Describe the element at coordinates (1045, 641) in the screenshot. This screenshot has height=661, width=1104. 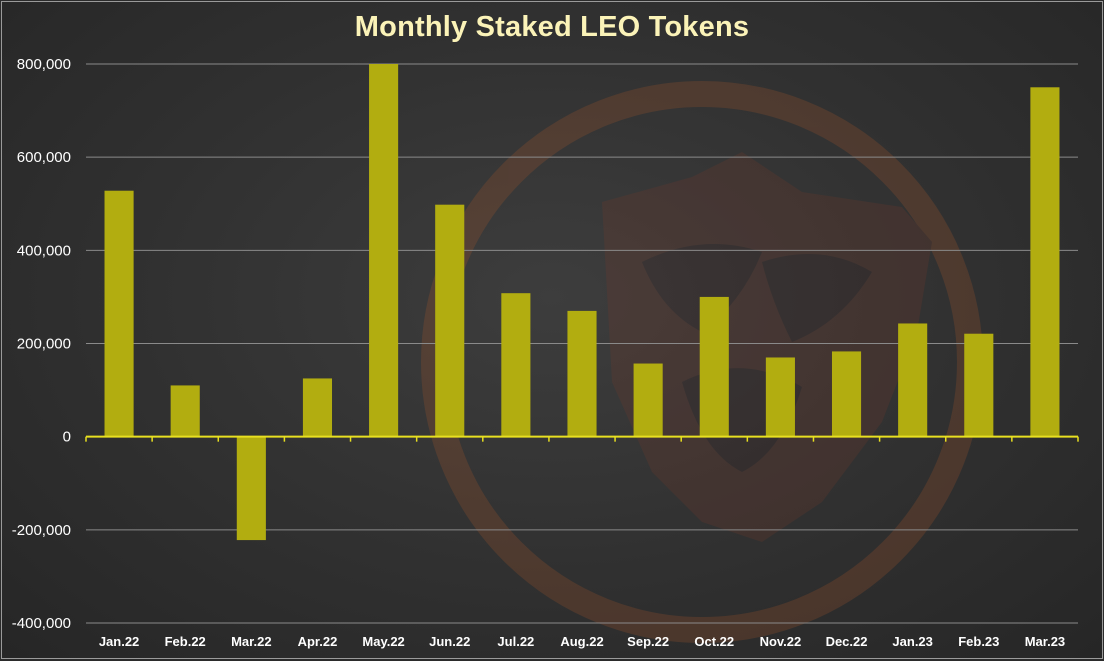
I see `x-tick-label: Mar.23` at that location.